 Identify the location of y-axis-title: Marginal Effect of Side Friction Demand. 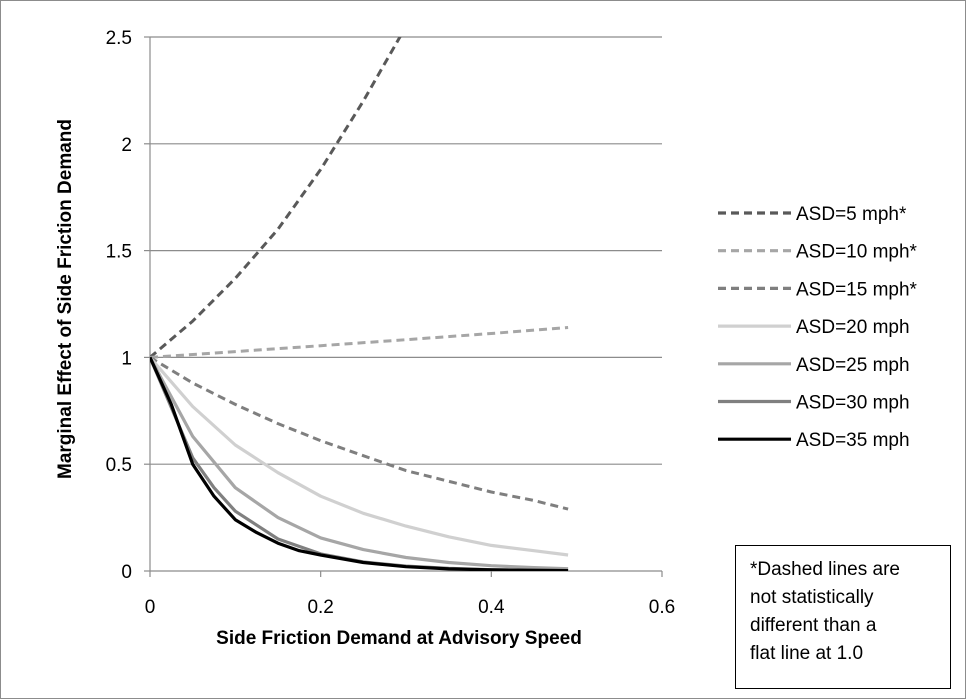
(65, 299).